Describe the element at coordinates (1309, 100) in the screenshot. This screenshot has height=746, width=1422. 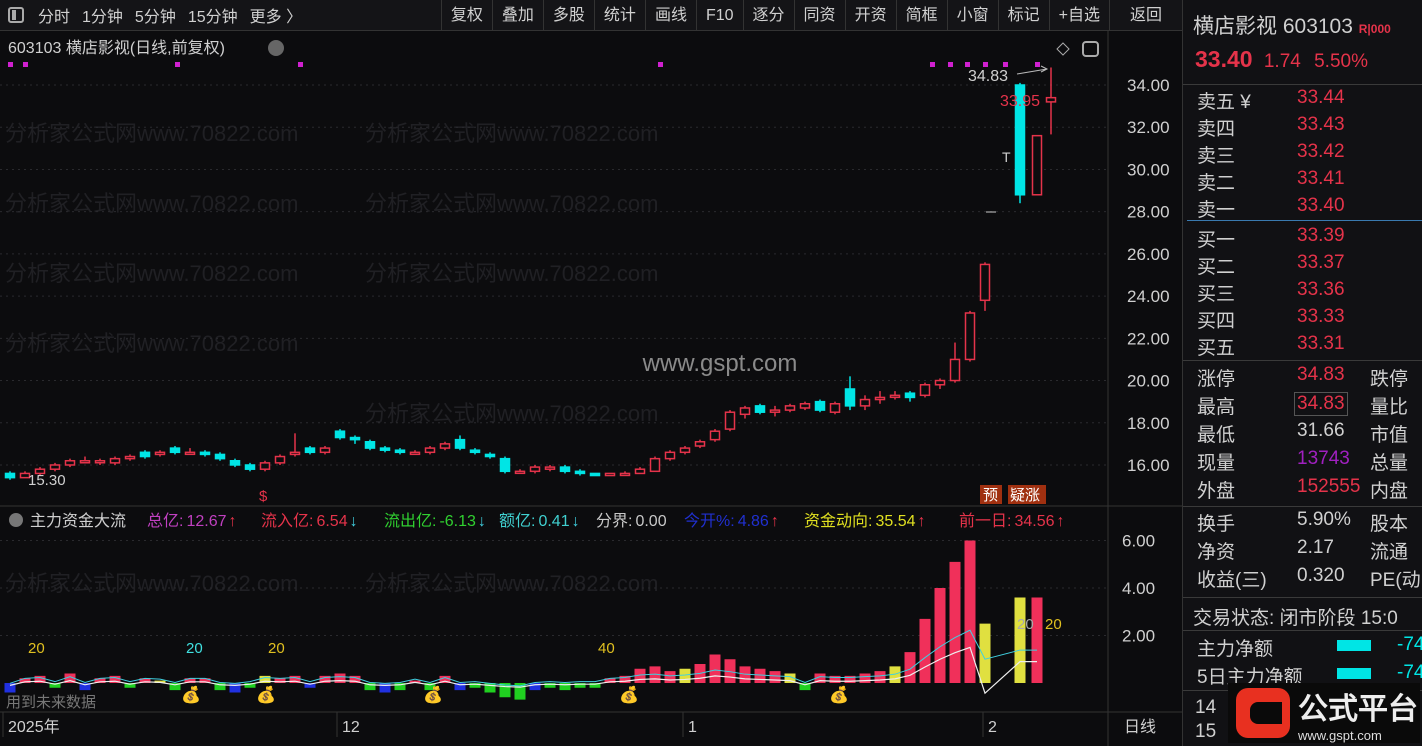
I see `ask-row: 卖五 ¥ 33.44` at that location.